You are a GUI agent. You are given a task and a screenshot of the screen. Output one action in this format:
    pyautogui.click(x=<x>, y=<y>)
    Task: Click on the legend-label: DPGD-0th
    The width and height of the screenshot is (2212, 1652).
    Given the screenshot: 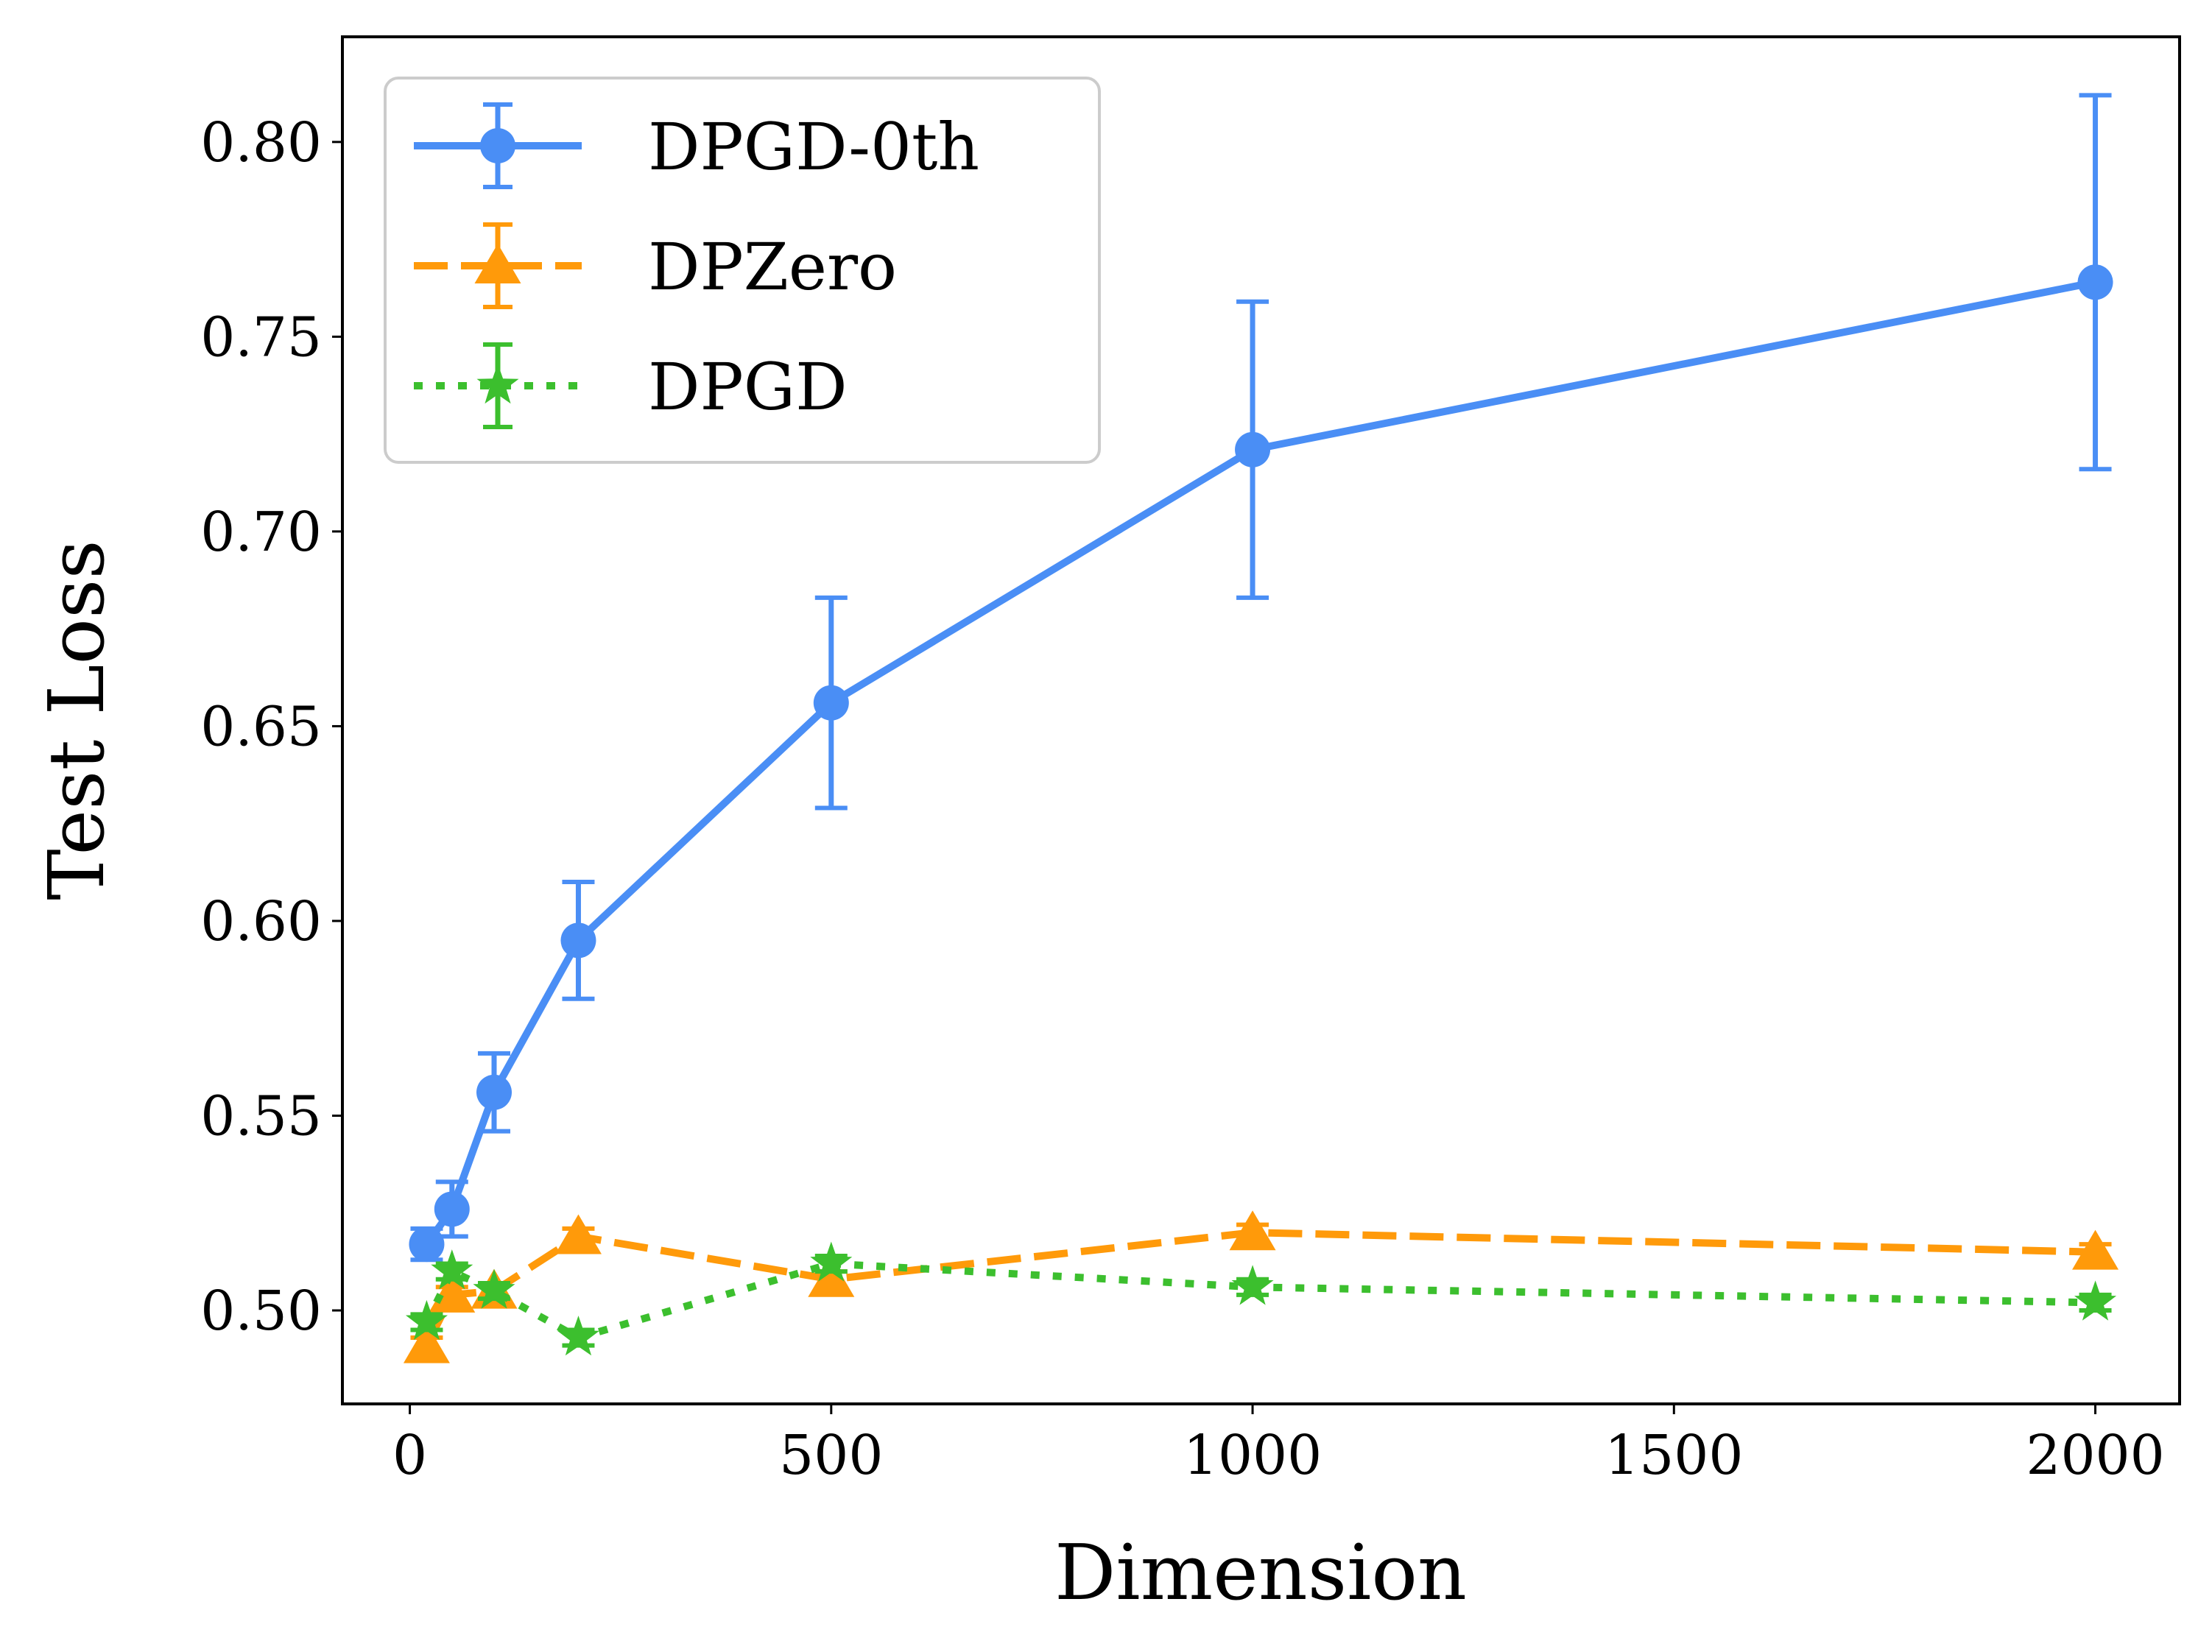 What is the action you would take?
    pyautogui.click(x=813, y=147)
    